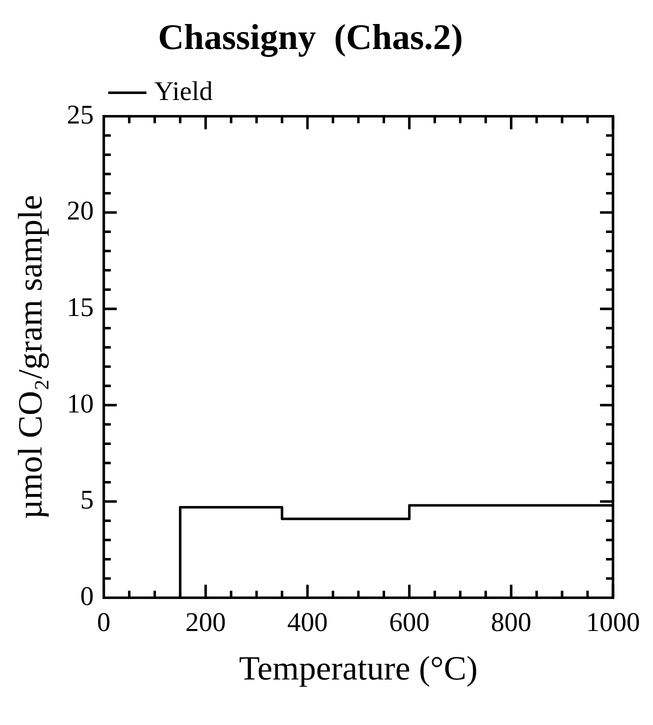  What do you see at coordinates (80, 403) in the screenshot?
I see `y-tick-label: 10` at bounding box center [80, 403].